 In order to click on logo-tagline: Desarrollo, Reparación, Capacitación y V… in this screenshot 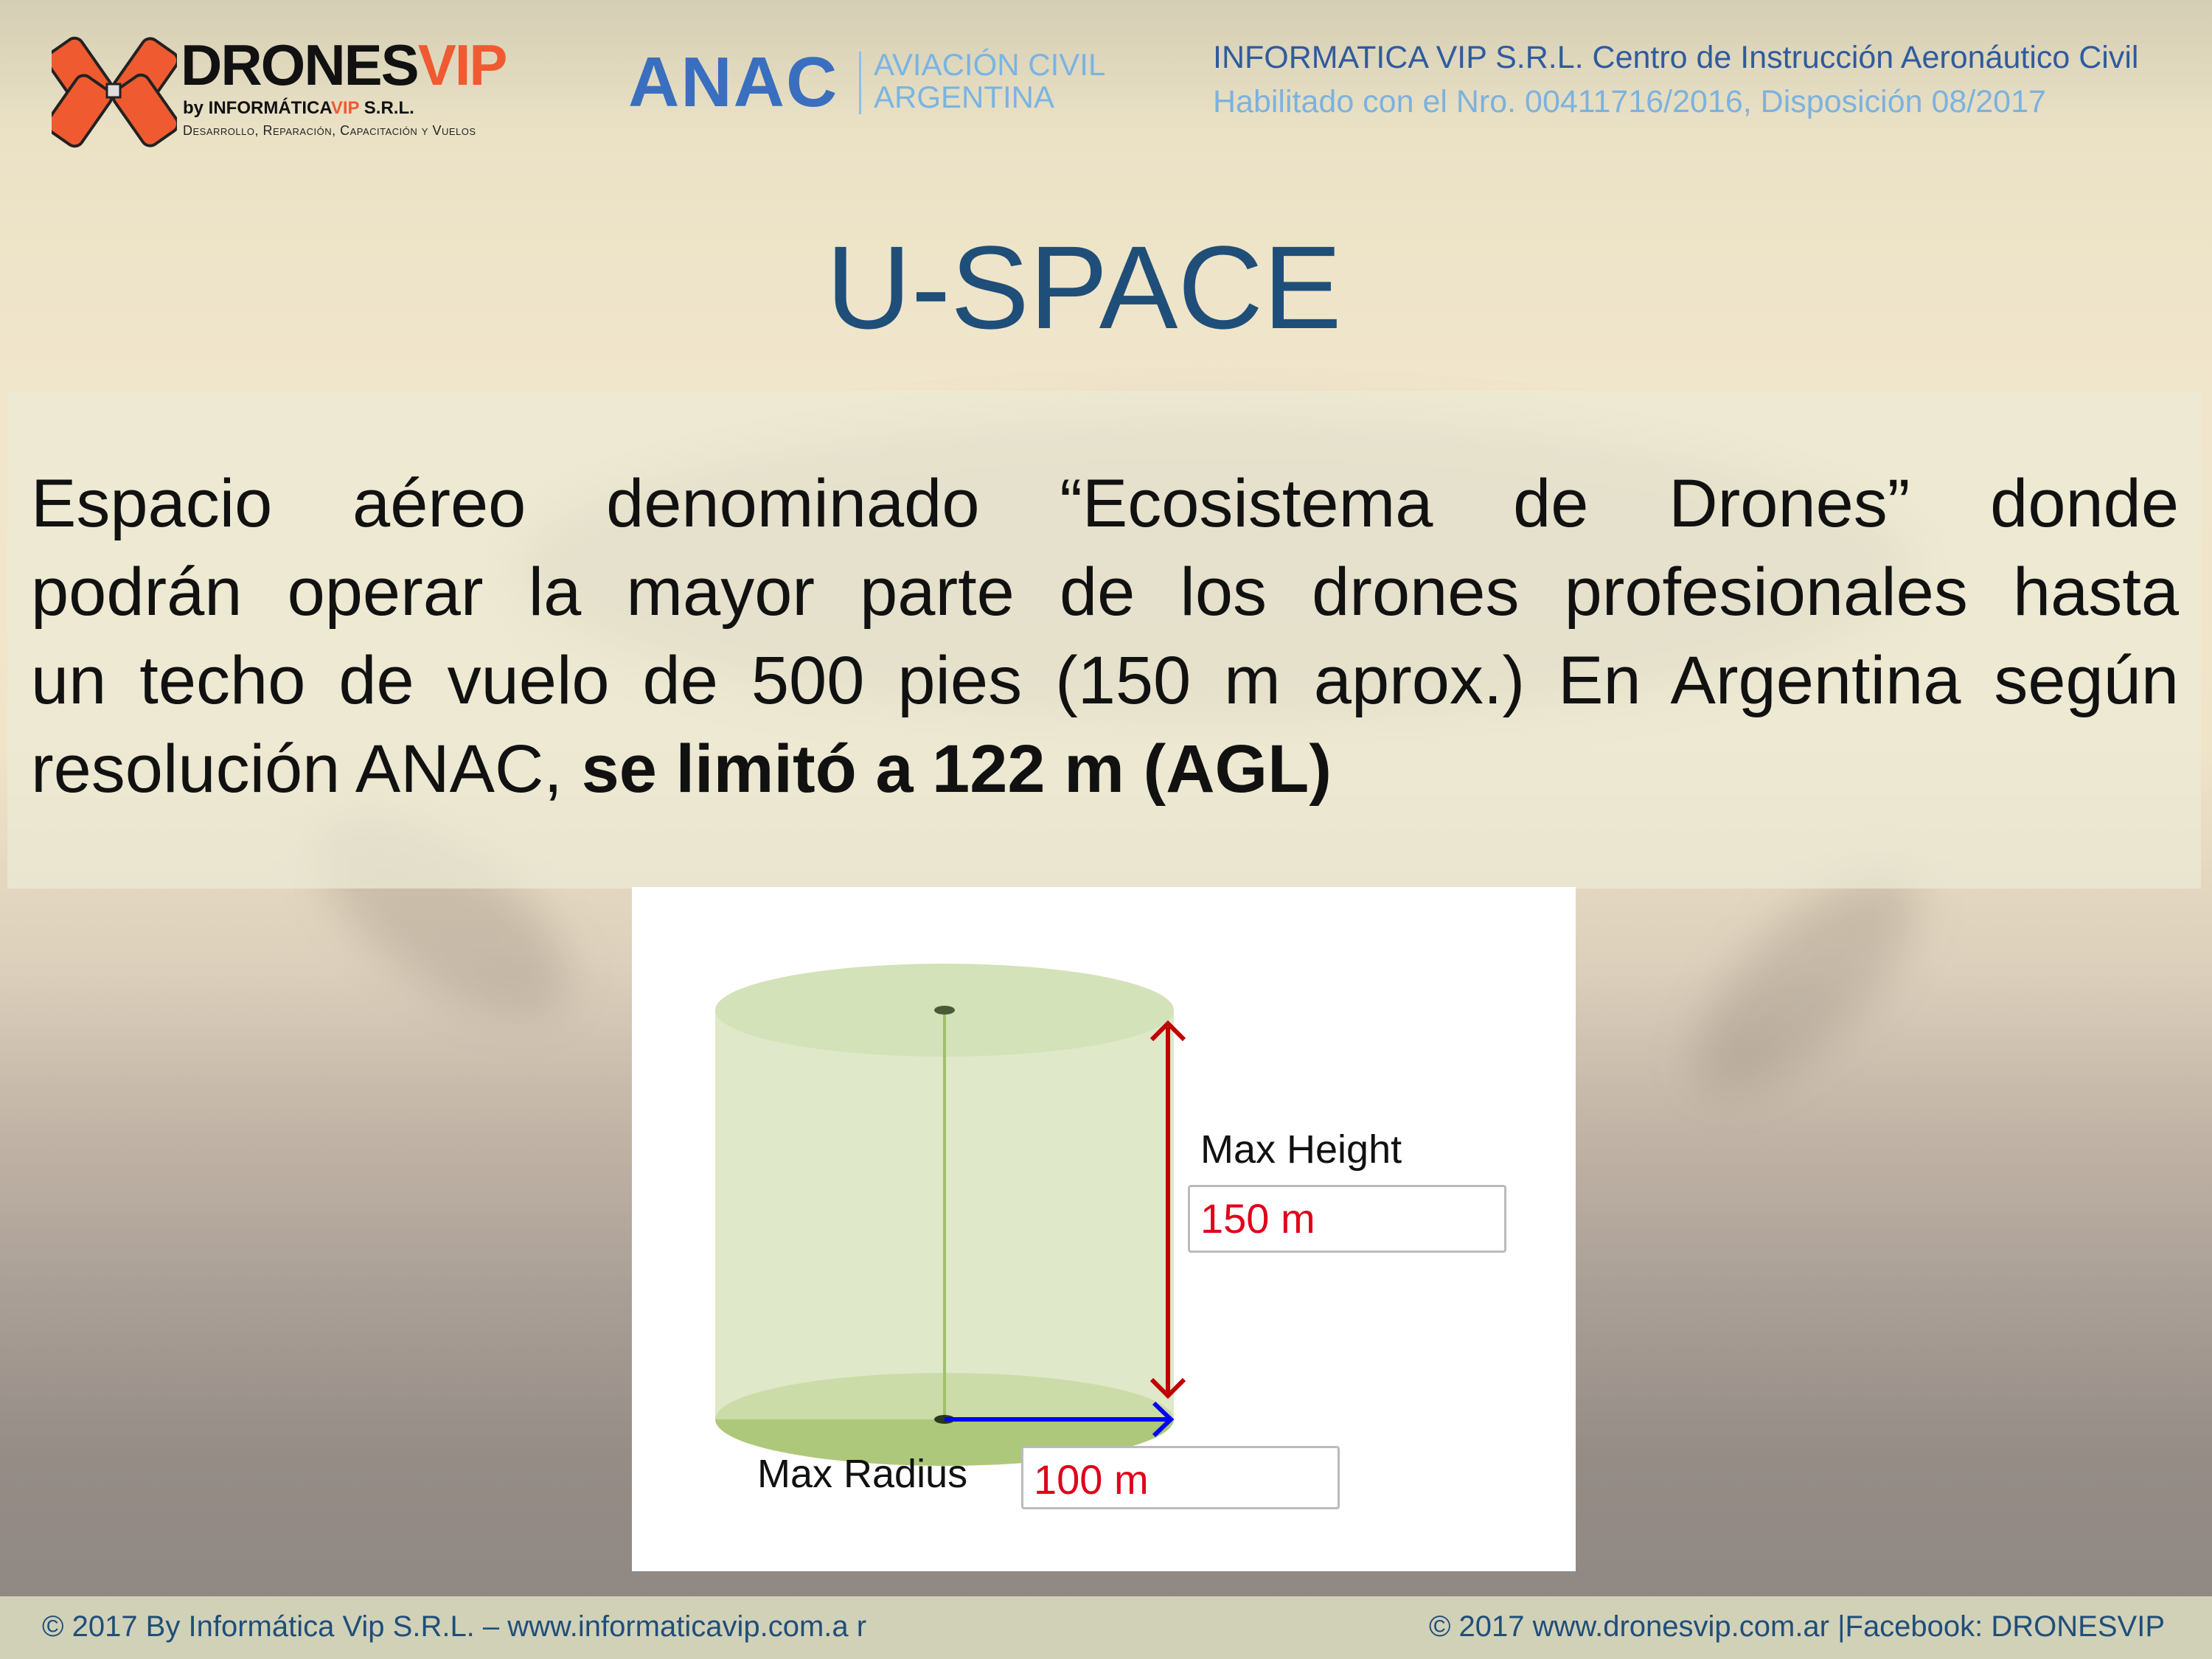, I will do `click(329, 130)`.